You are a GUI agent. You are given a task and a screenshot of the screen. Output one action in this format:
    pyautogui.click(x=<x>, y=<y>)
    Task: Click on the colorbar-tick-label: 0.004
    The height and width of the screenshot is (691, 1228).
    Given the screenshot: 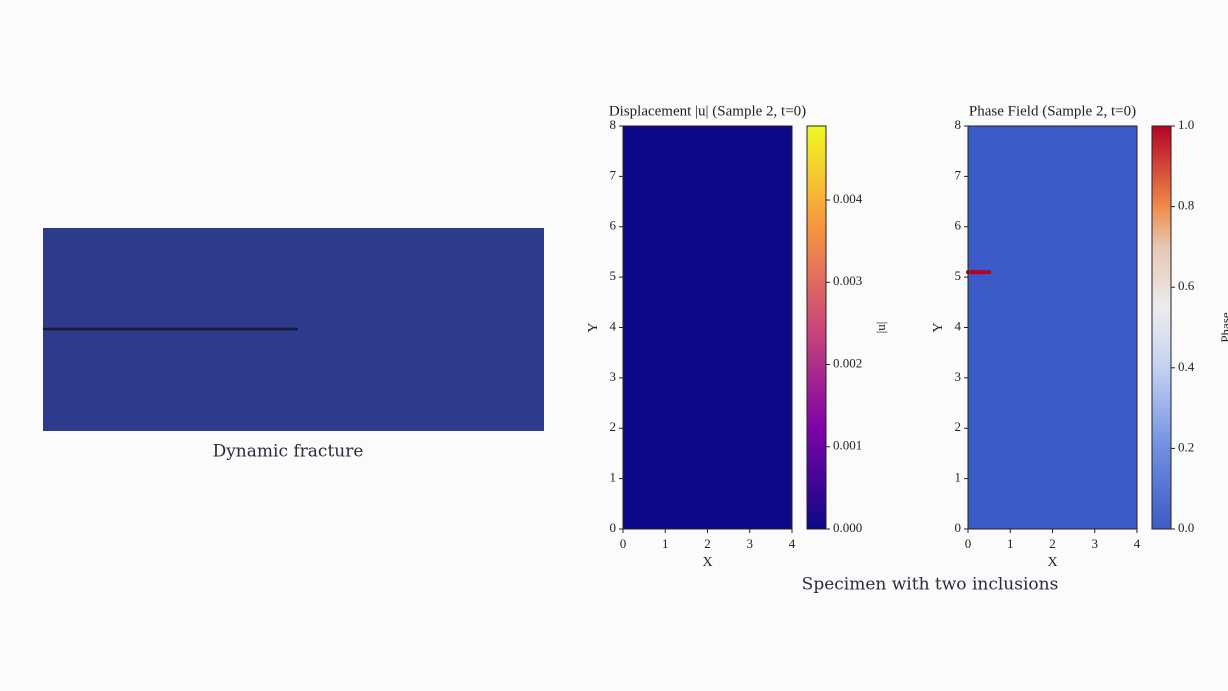 What is the action you would take?
    pyautogui.click(x=848, y=198)
    